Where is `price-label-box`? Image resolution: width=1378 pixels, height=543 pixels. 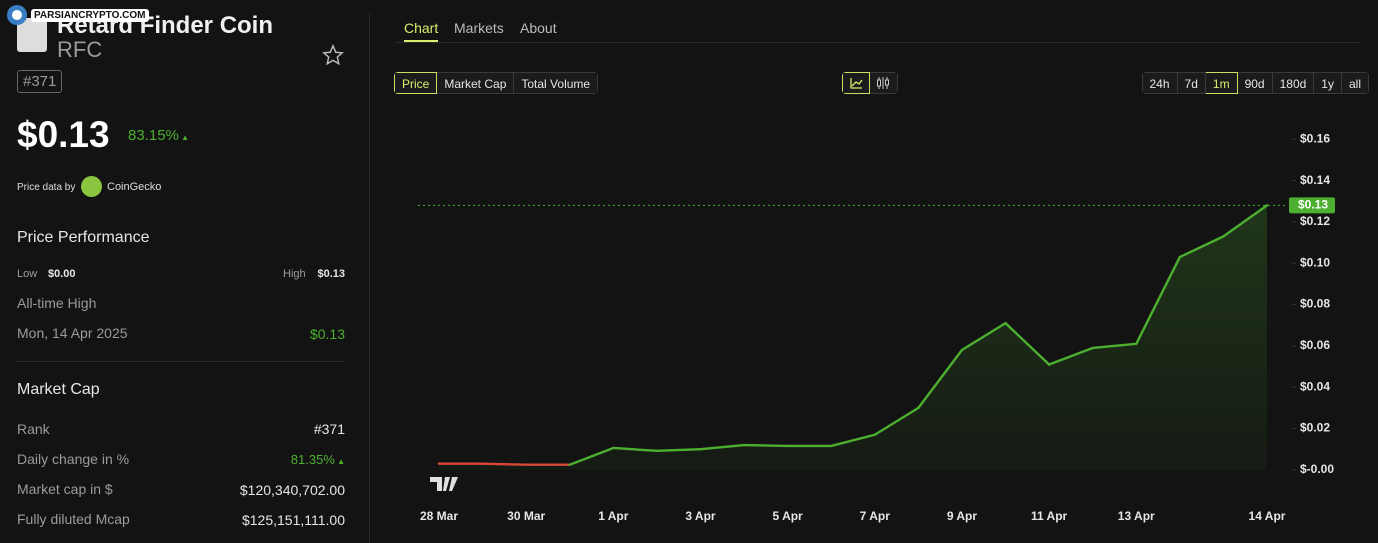 price-label-box is located at coordinates (1312, 205).